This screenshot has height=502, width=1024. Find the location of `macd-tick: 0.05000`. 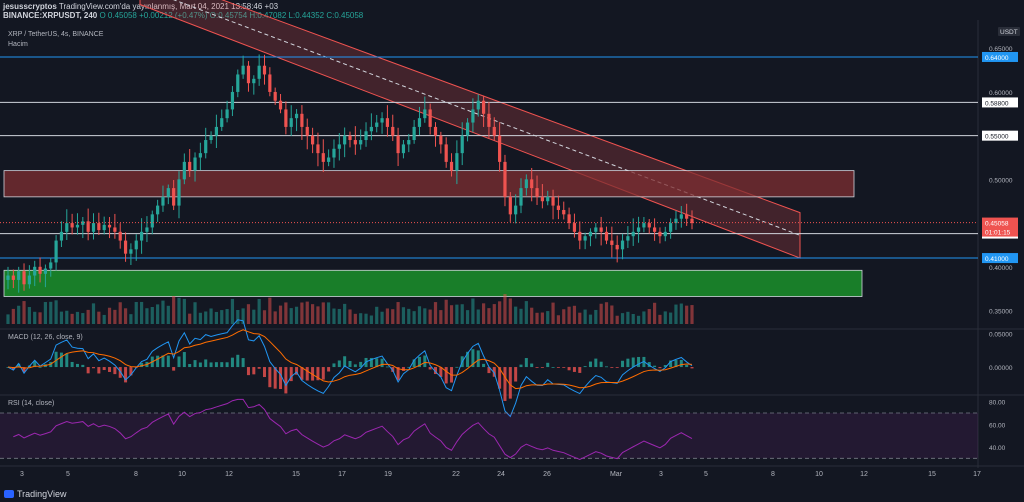

macd-tick: 0.05000 is located at coordinates (1001, 334).